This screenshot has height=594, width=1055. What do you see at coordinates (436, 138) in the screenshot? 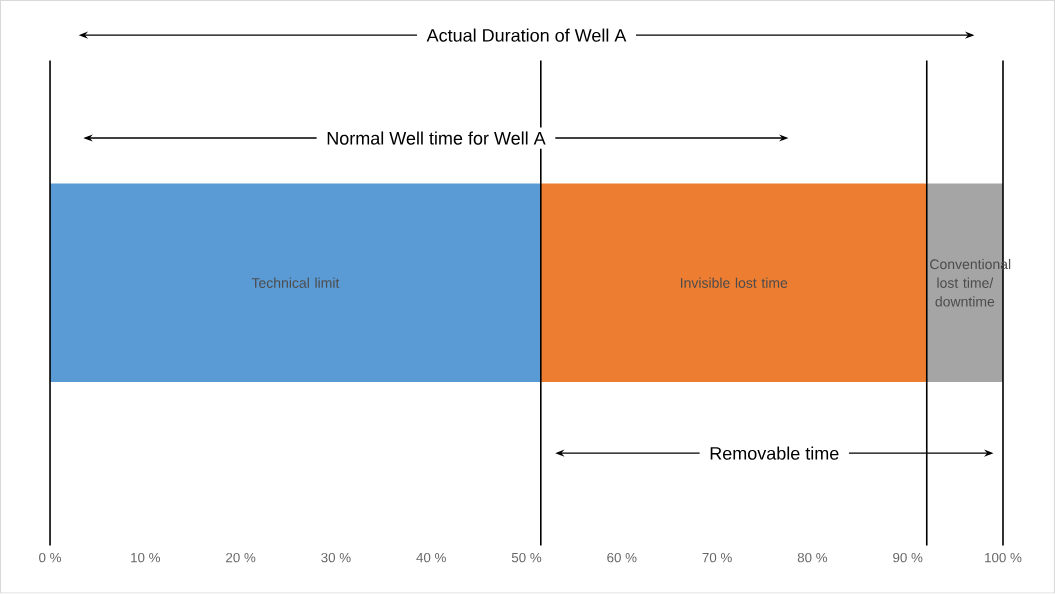
I see `annotation: Normal Well time for Well A` at bounding box center [436, 138].